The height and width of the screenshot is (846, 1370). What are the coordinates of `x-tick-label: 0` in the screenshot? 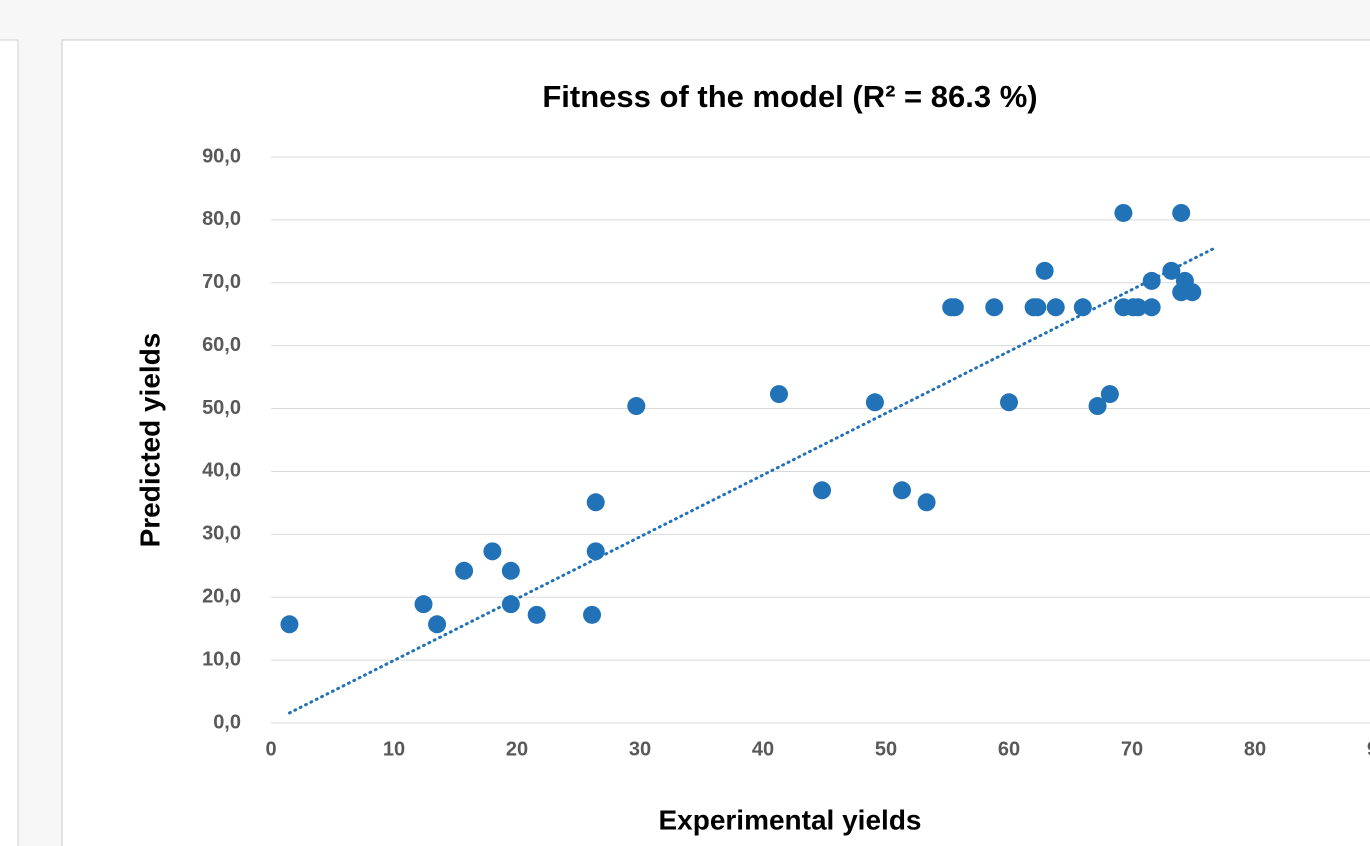 It's located at (270, 749).